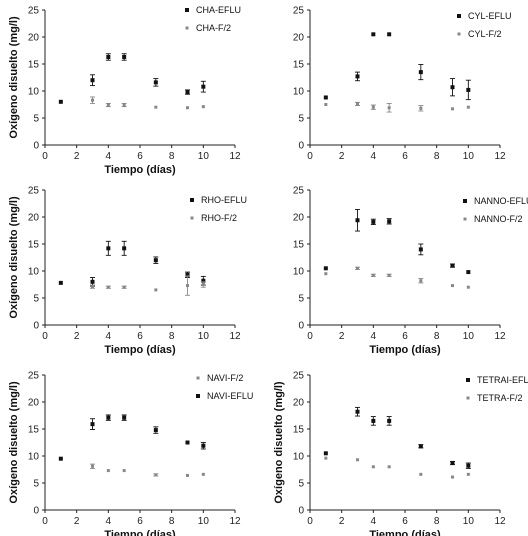 The width and height of the screenshot is (528, 536). Describe the element at coordinates (500, 398) in the screenshot. I see `legend-label: TETRA-F/2` at that location.